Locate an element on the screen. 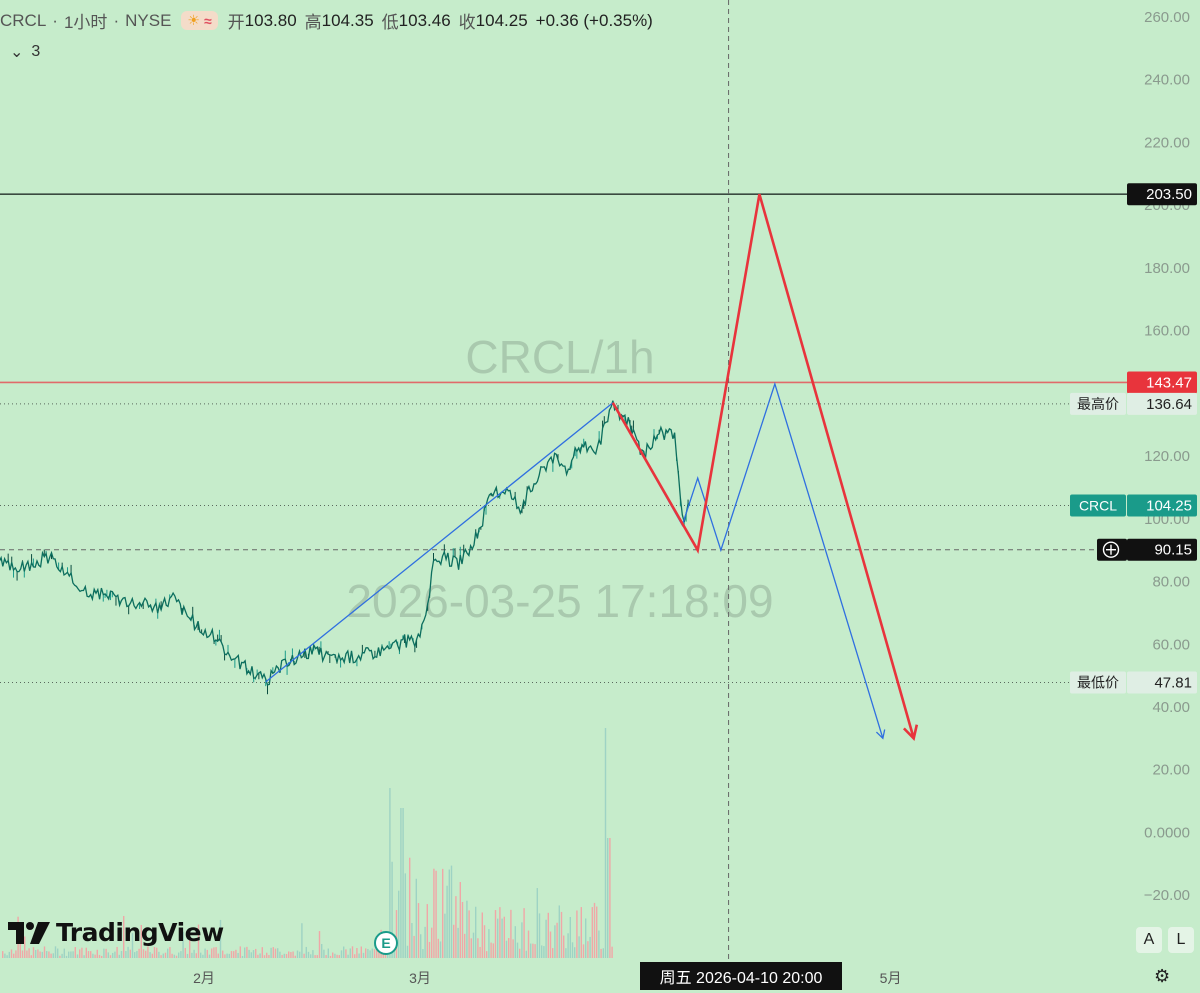 The image size is (1200, 993). add-level-icon is located at coordinates (1111, 549).